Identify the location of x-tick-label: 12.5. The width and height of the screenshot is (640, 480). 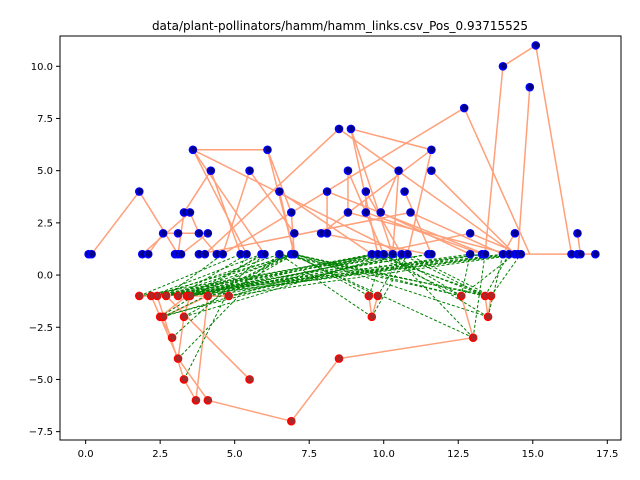
(458, 454).